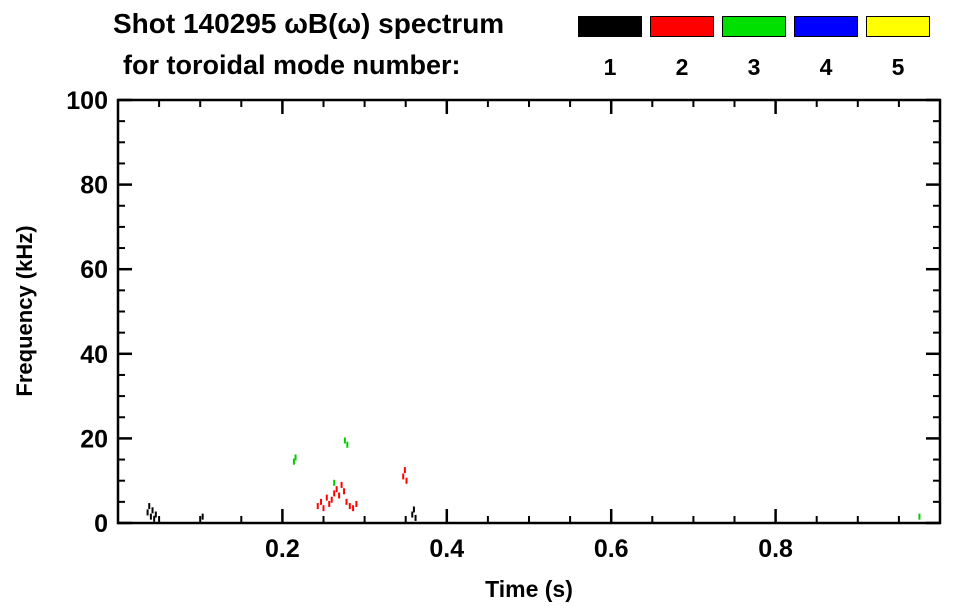  Describe the element at coordinates (446, 549) in the screenshot. I see `x-tick-label: 0.4` at that location.